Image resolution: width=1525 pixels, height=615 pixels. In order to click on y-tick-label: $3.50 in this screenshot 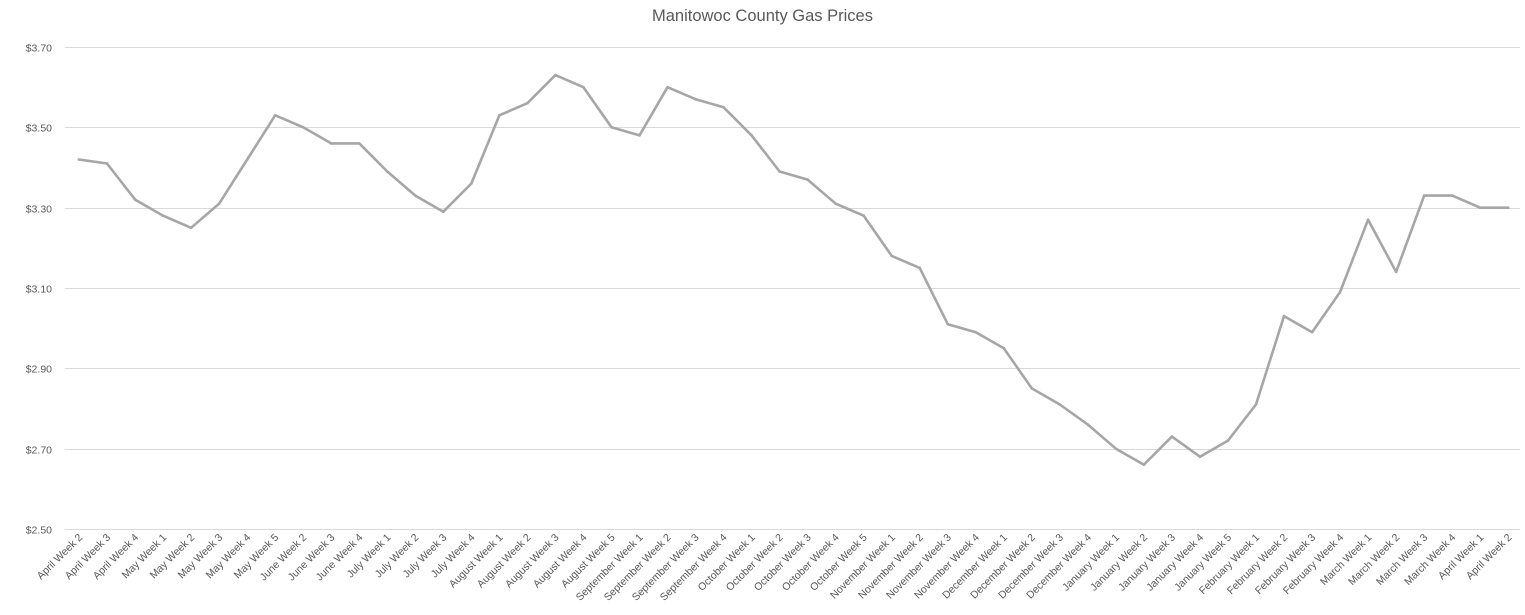, I will do `click(39, 129)`.